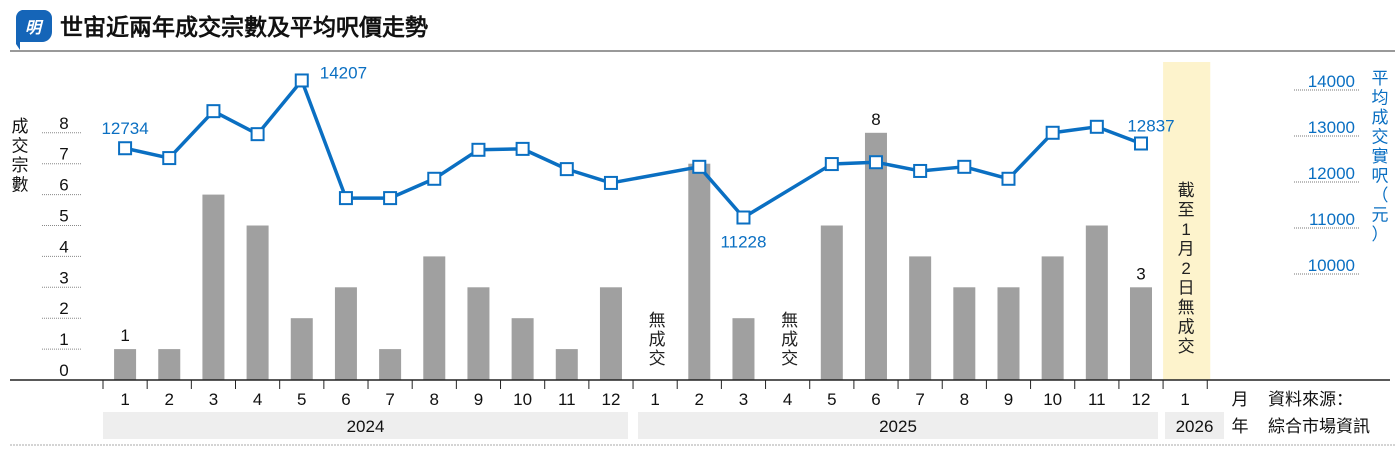 The image size is (1400, 463). I want to click on right-axis-label: （, so click(1380, 195).